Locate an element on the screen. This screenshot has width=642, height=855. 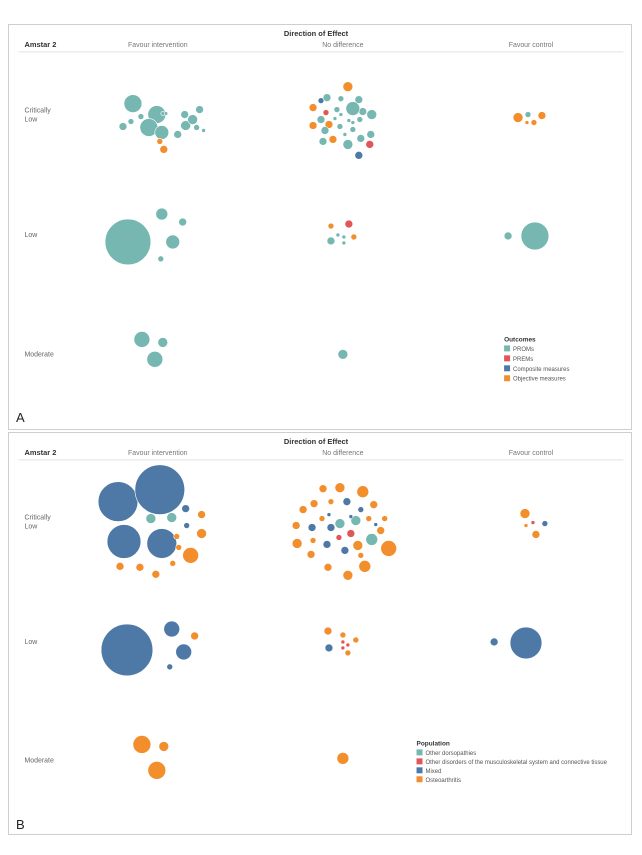
legend-item-label: Composite measures is located at coordinates (541, 370).